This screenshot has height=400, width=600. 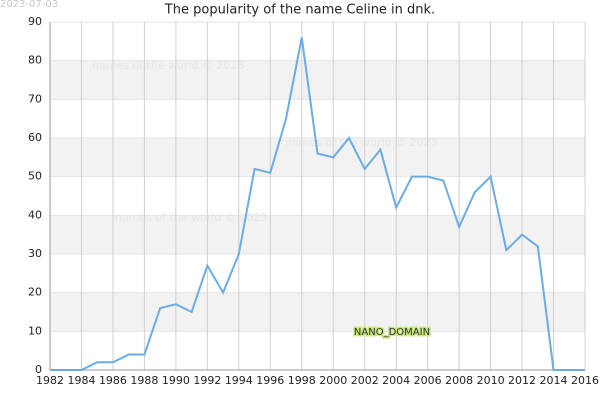 I want to click on x-tick-label: 2016, so click(x=585, y=380).